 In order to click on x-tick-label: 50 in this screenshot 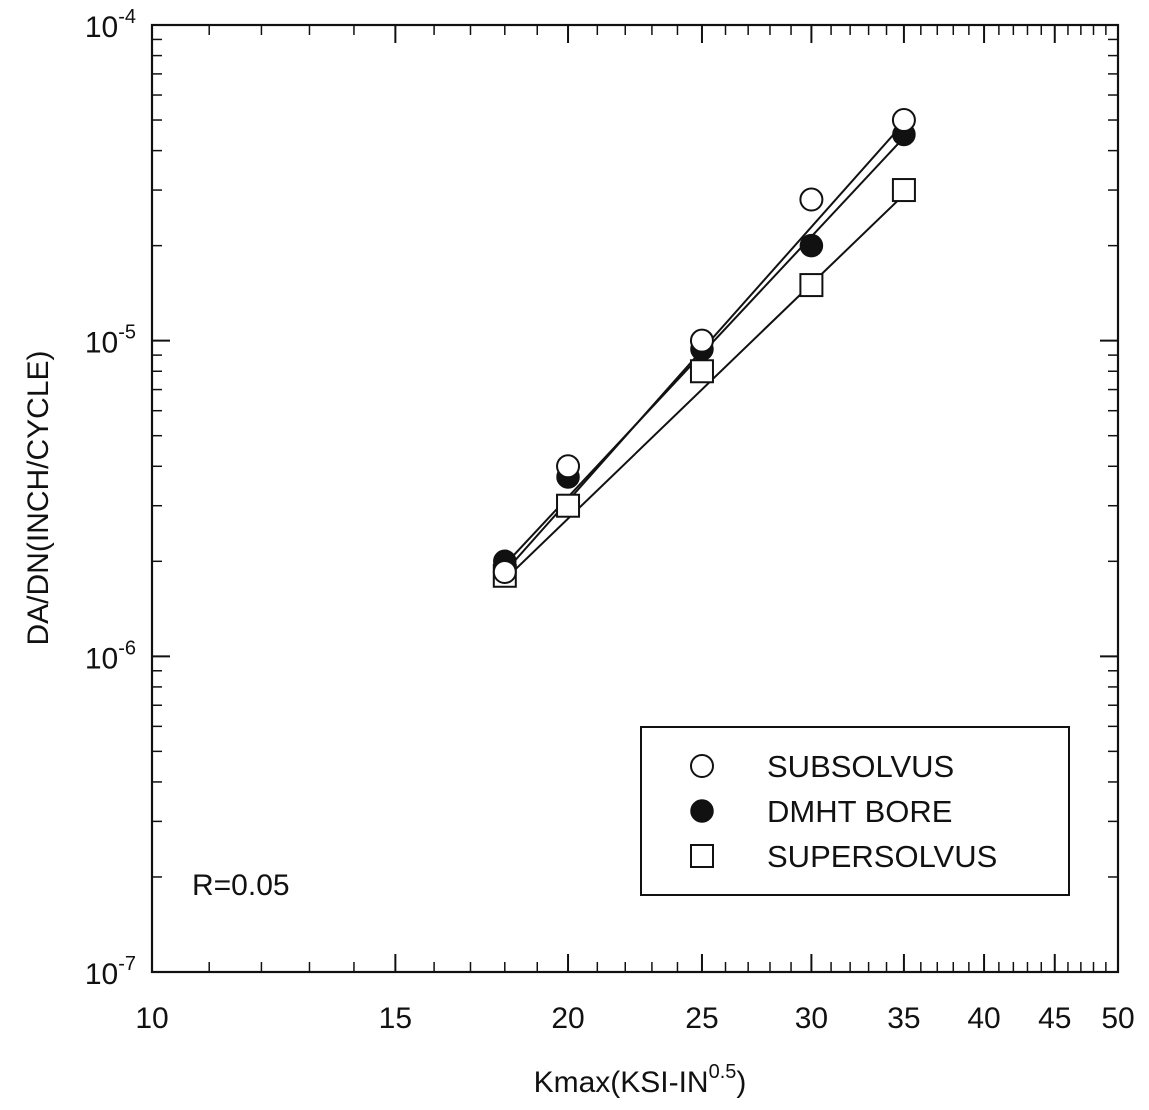, I will do `click(1117, 1018)`.